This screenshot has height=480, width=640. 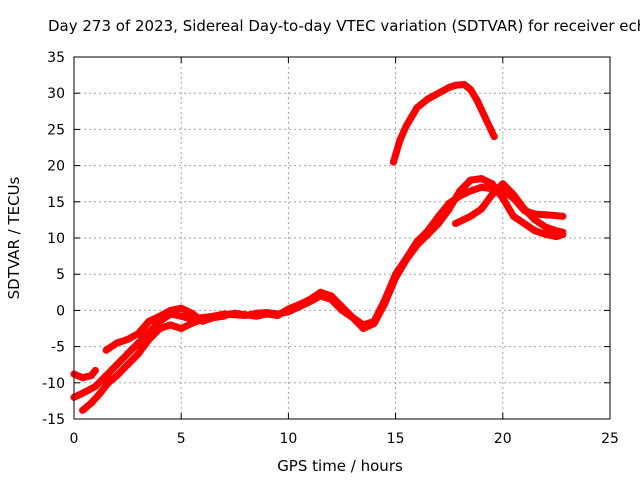 I want to click on y-tick-label: 0, so click(x=60, y=311).